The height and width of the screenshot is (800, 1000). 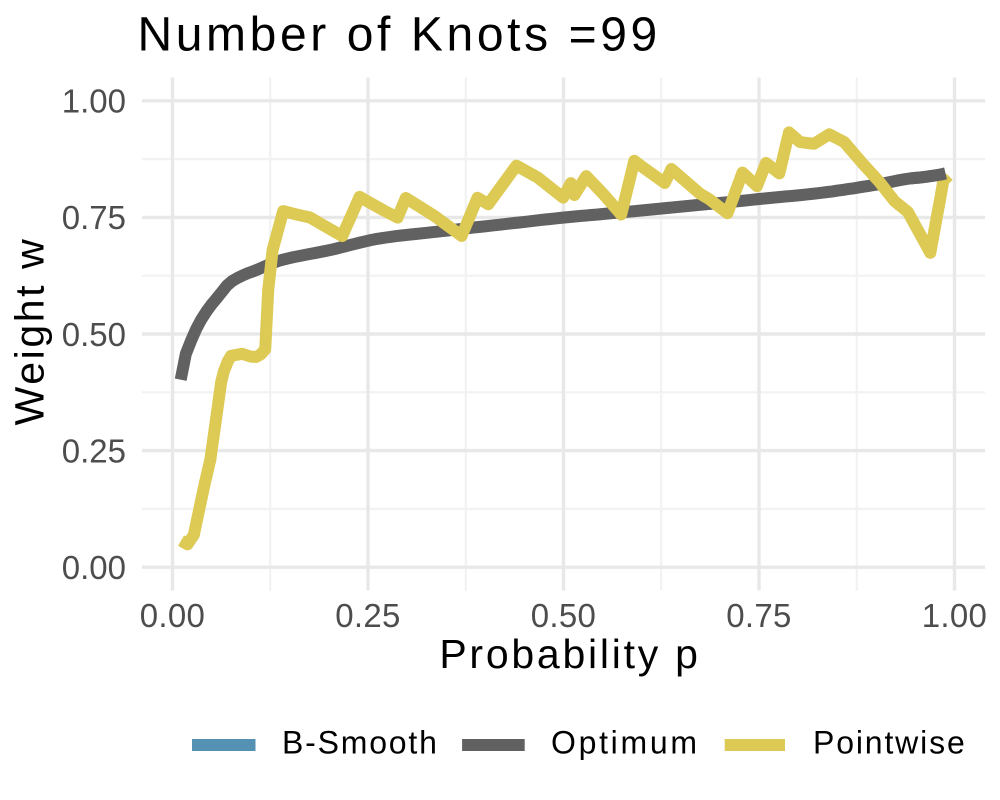 I want to click on svg-text: Weight w, so click(x=30, y=331).